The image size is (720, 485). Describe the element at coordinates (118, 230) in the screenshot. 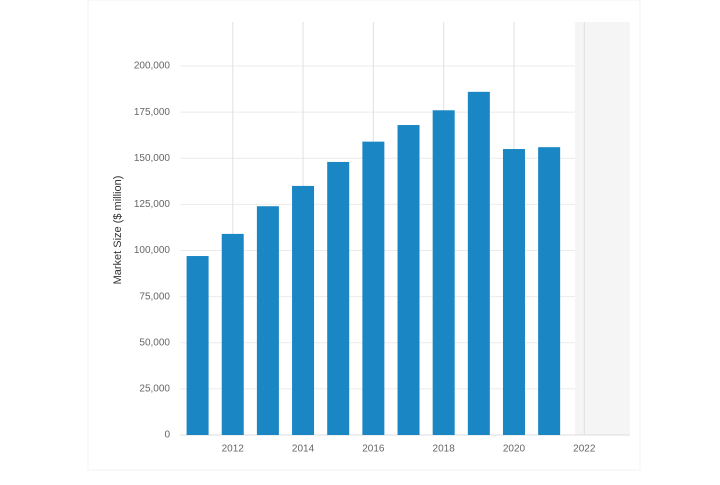

I see `y-axis-label: Market Size ($ million)` at that location.